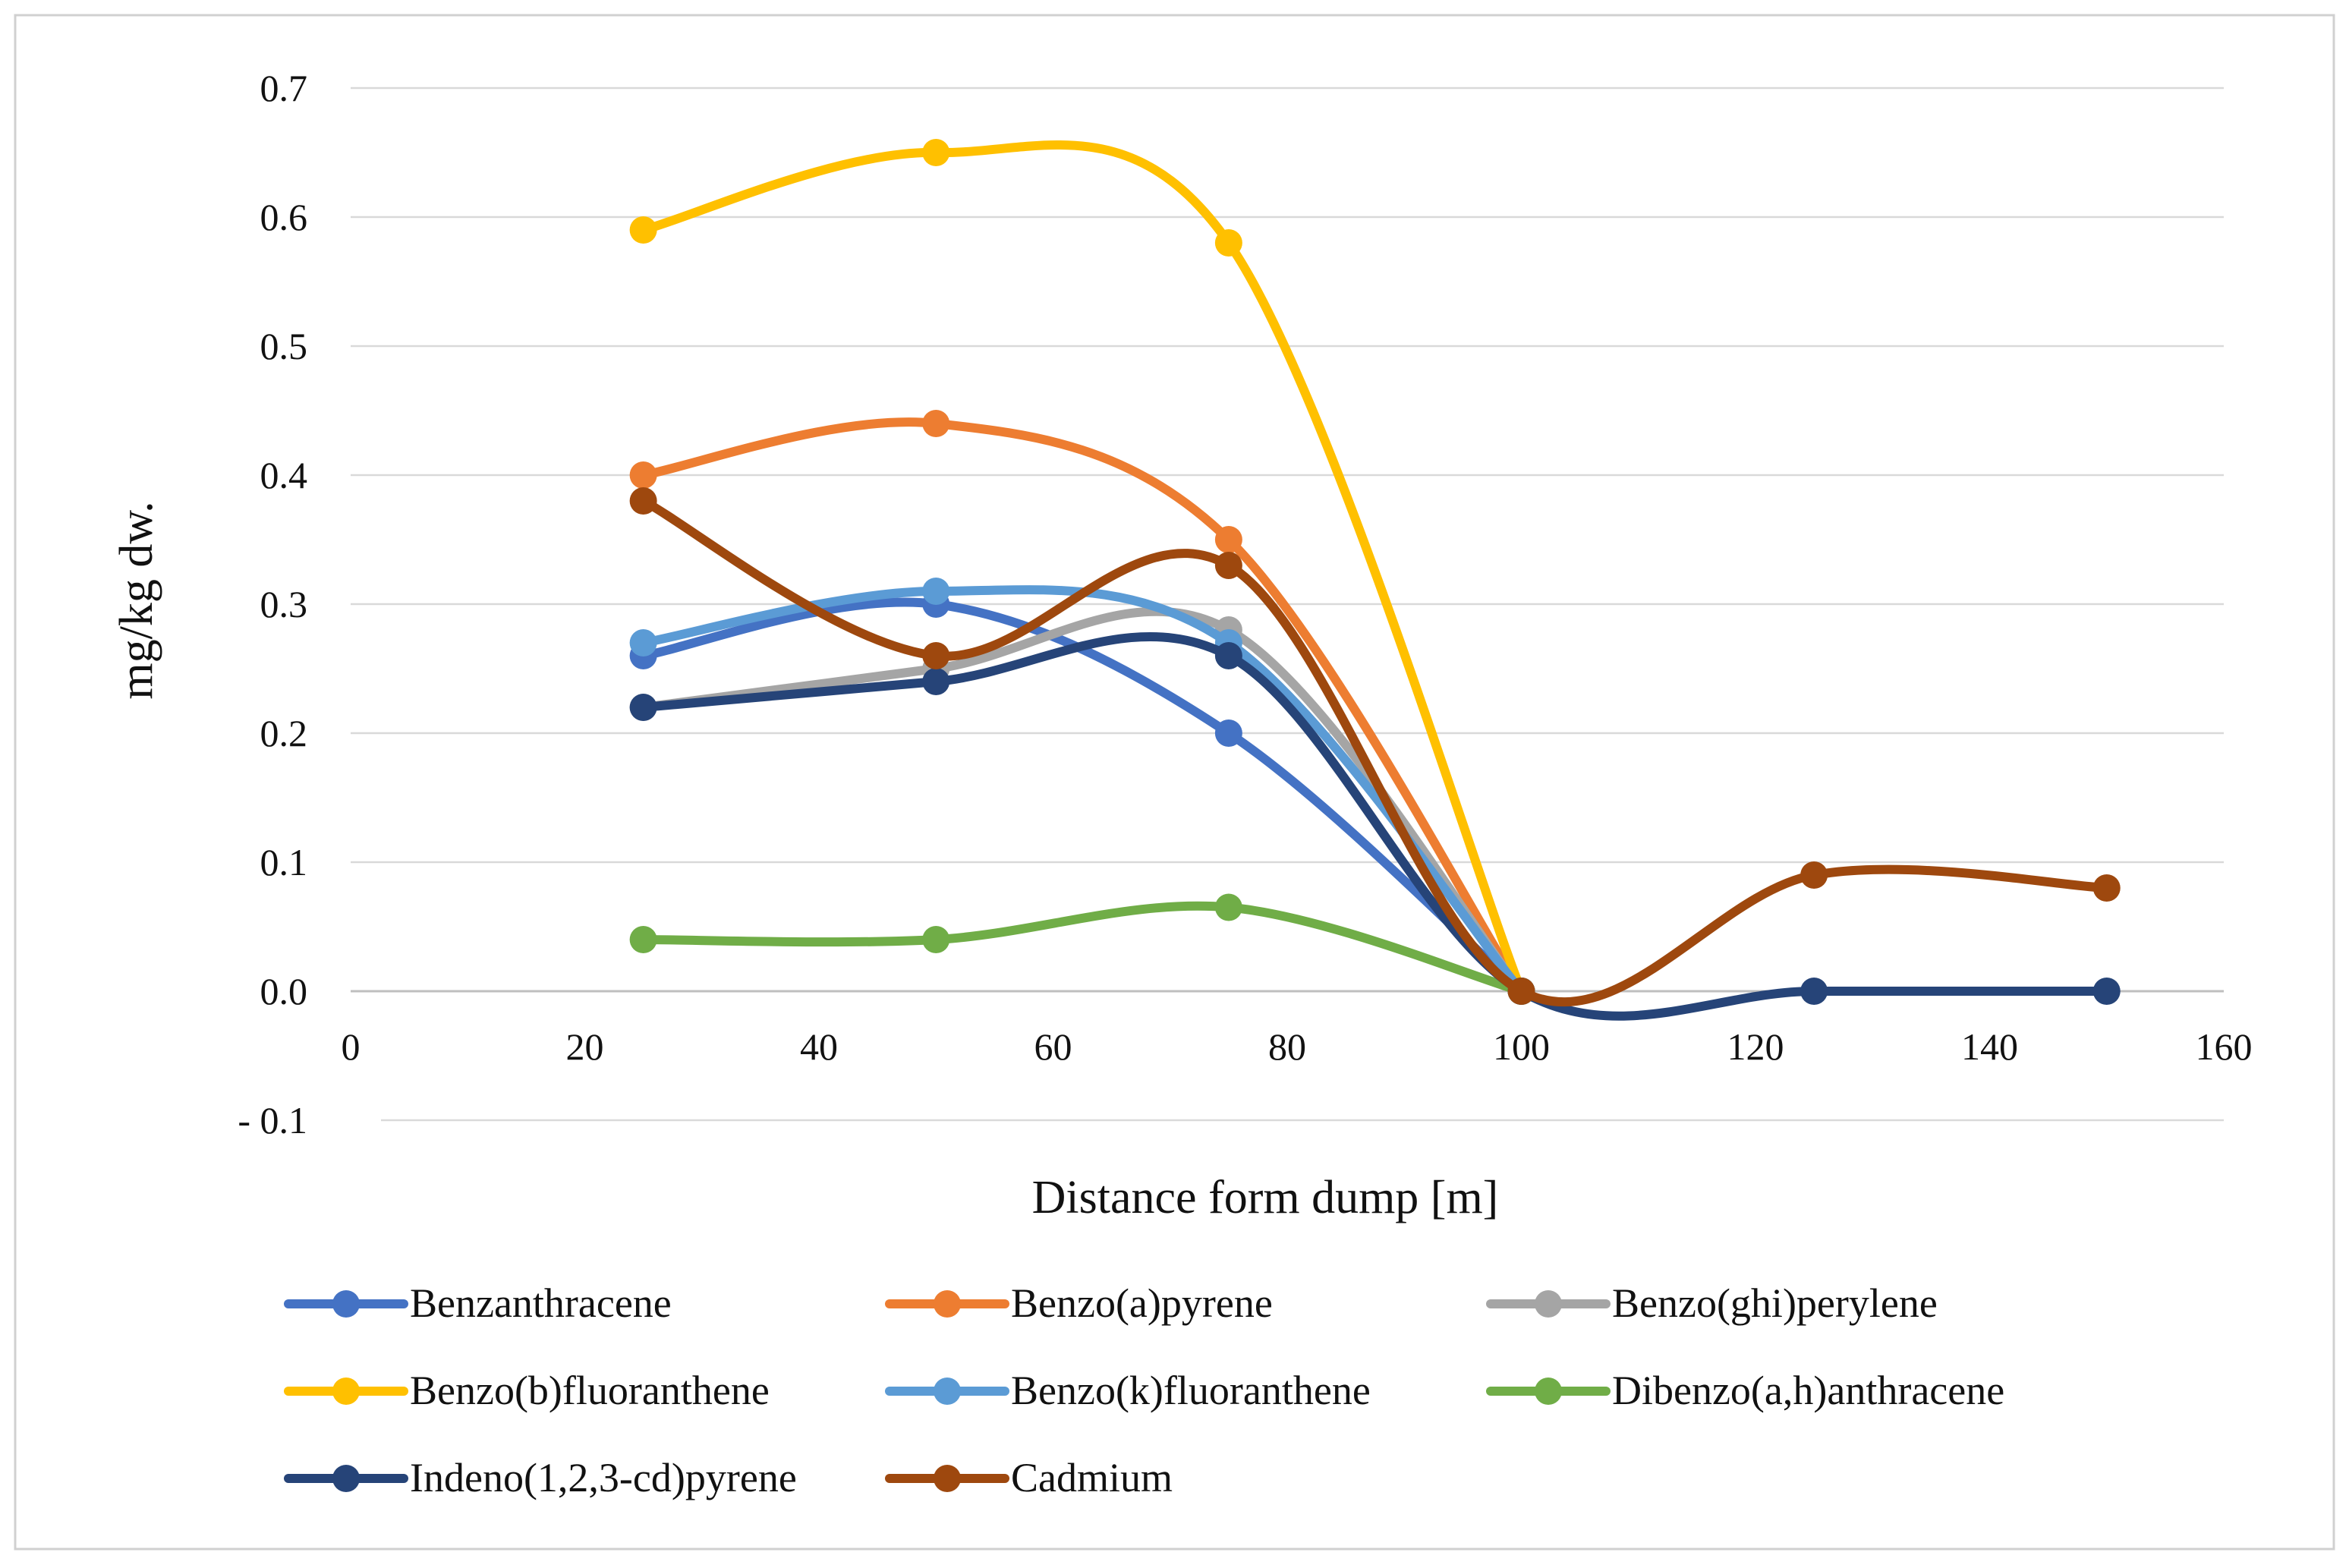  Describe the element at coordinates (541, 1303) in the screenshot. I see `legend-label: Benzanthracene` at that location.